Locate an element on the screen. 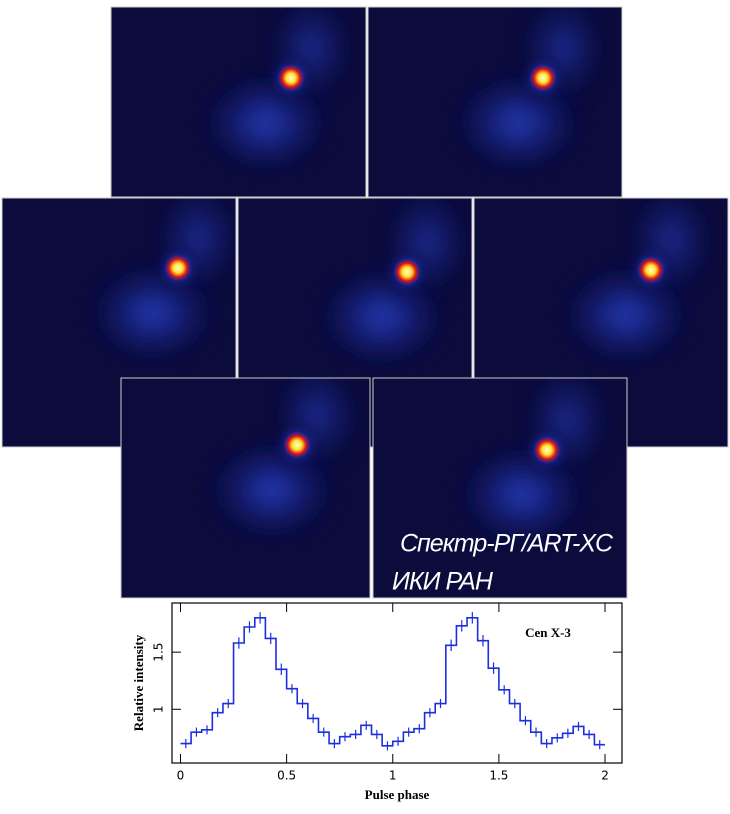  y-tick-label: 1 is located at coordinates (159, 709).